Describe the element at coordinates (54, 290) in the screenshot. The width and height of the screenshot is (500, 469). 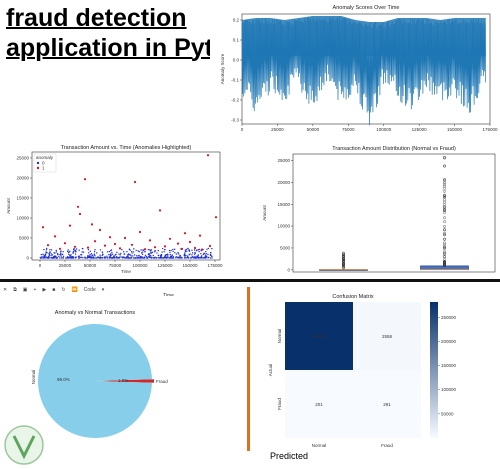
I see `stop-icon: ■` at that location.